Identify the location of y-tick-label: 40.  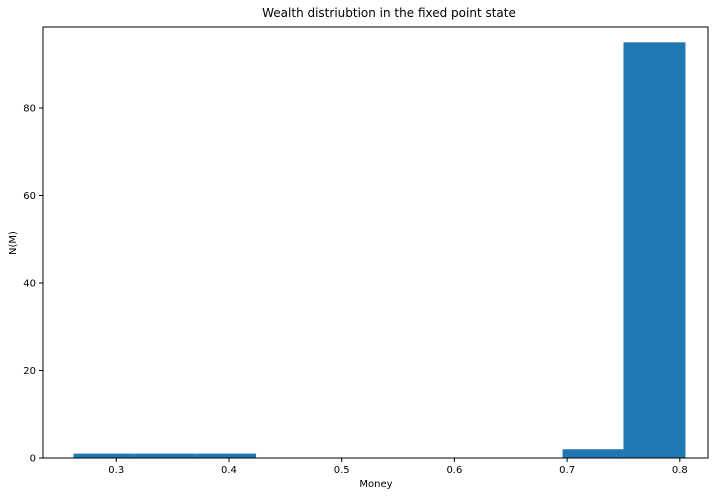
(29, 283).